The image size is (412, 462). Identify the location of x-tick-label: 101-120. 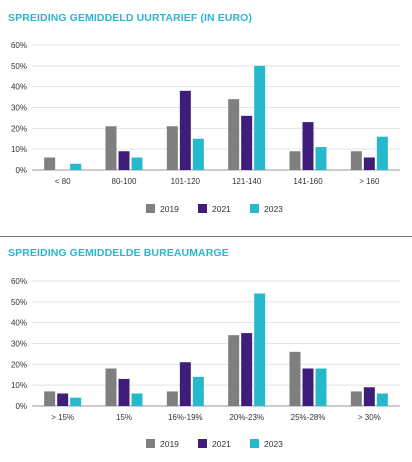
(186, 181).